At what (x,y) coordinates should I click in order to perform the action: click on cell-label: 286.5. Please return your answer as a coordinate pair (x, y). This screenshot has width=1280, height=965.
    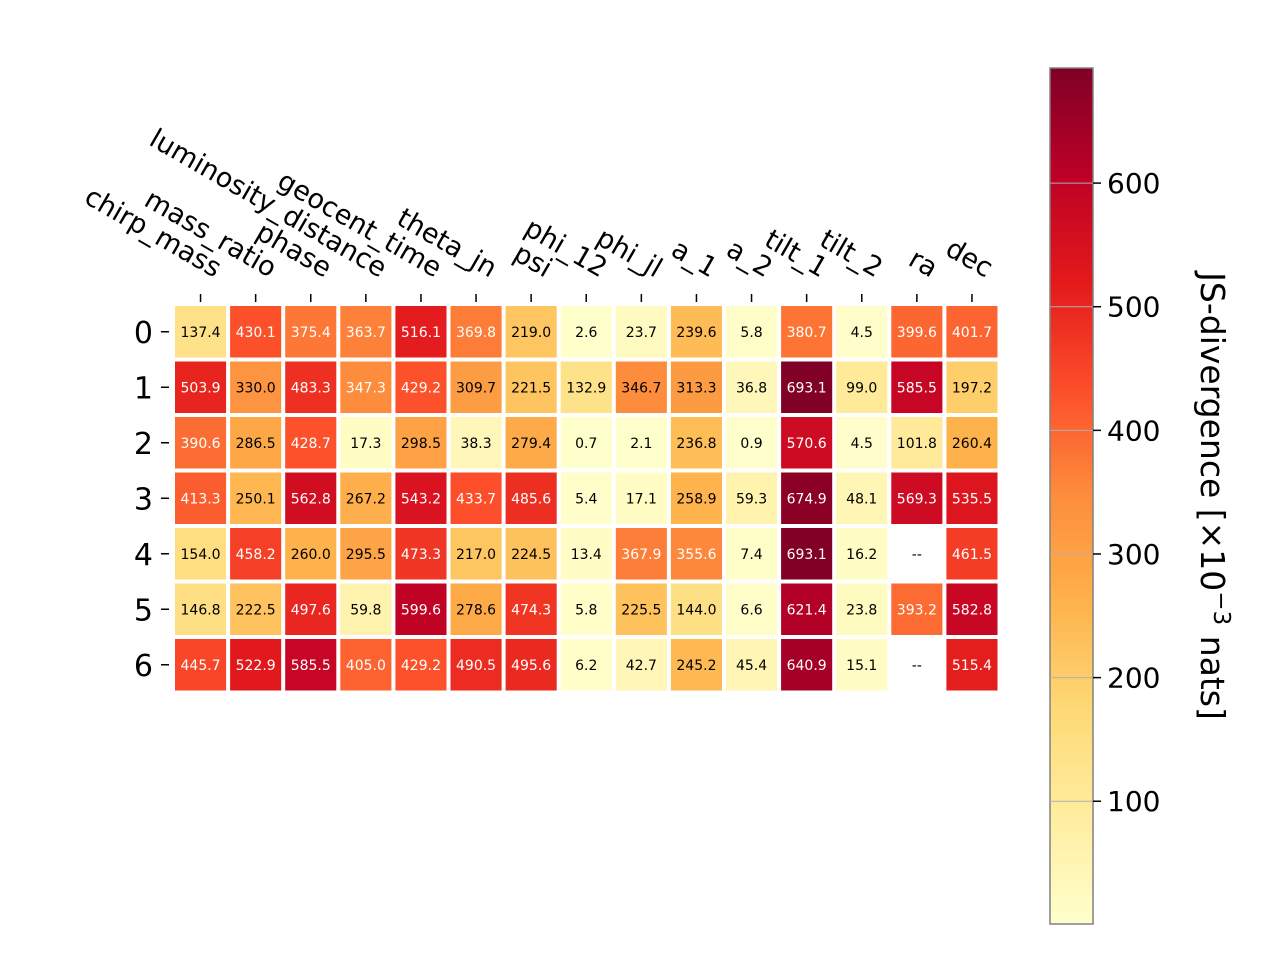
    Looking at the image, I should click on (256, 444).